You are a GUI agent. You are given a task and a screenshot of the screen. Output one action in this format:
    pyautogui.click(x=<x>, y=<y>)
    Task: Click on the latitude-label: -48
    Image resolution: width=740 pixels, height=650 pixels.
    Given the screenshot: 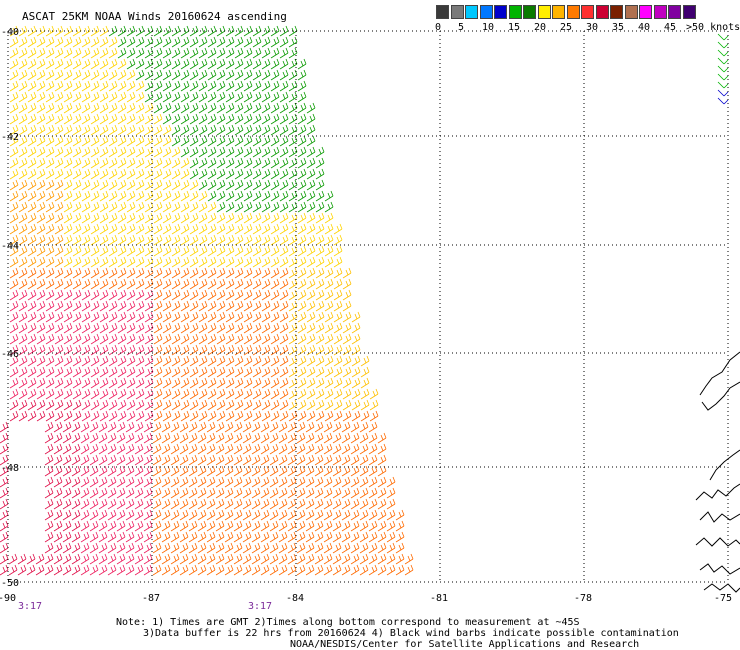 What is the action you would take?
    pyautogui.click(x=10, y=468)
    